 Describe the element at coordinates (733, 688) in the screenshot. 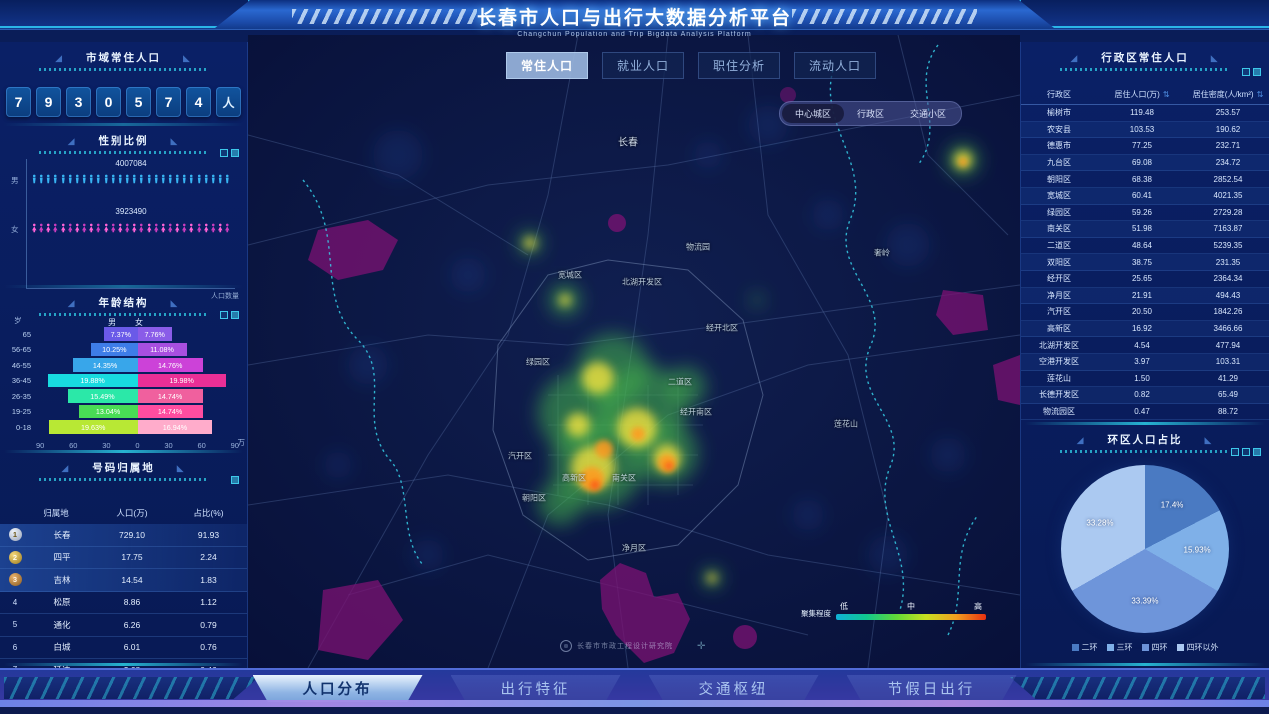

I see `bottom-nav-3: 交通枢纽` at that location.